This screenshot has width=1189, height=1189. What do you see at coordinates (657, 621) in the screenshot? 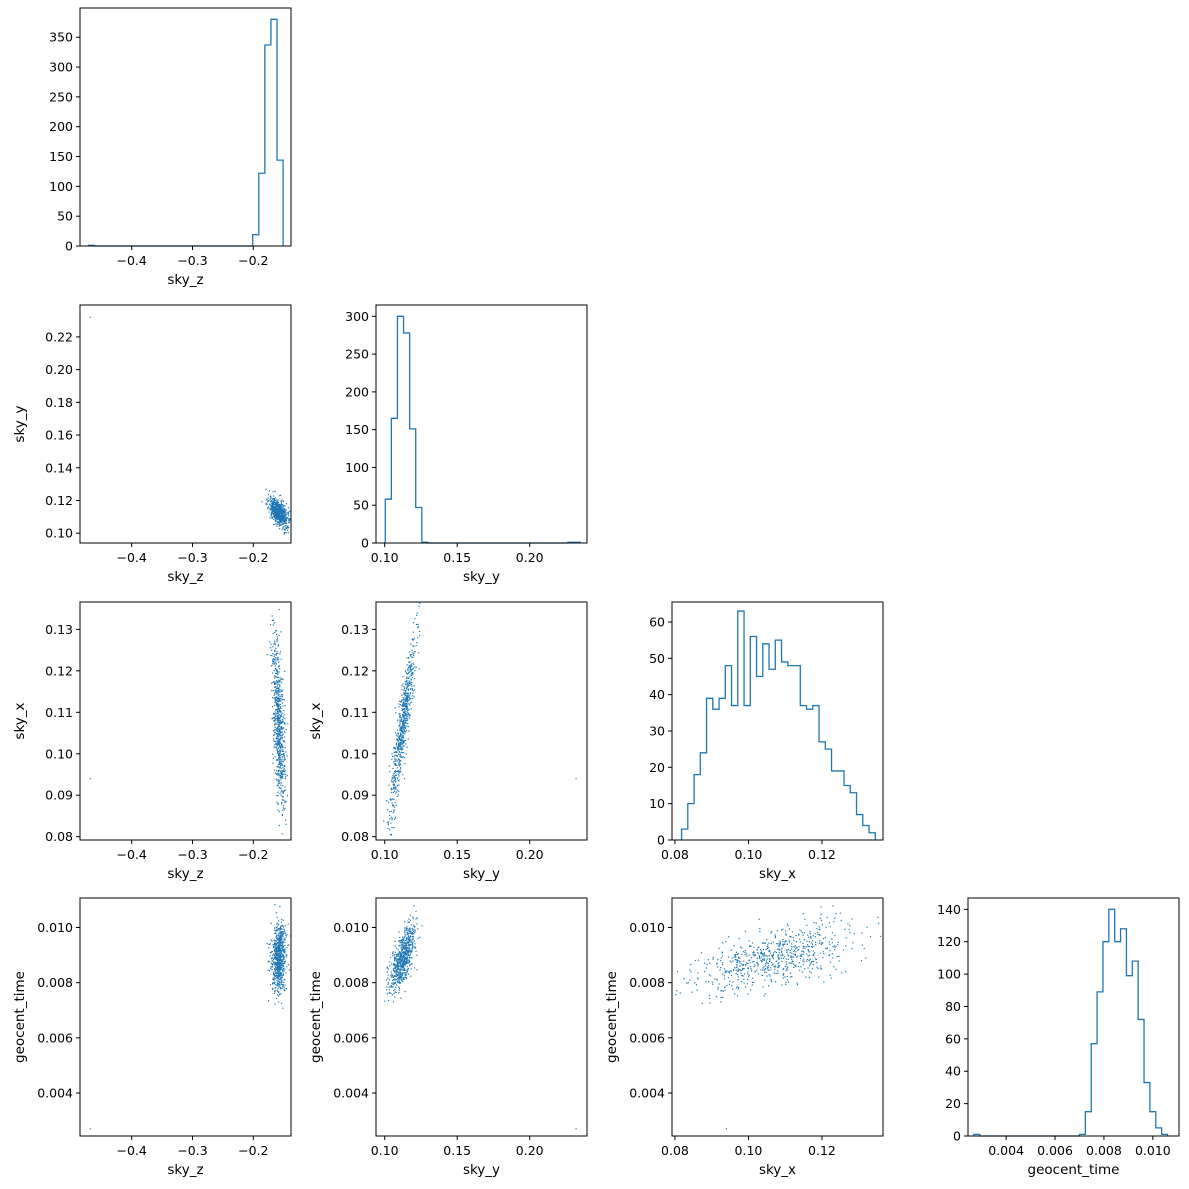
I see `y-tick-label: 60` at bounding box center [657, 621].